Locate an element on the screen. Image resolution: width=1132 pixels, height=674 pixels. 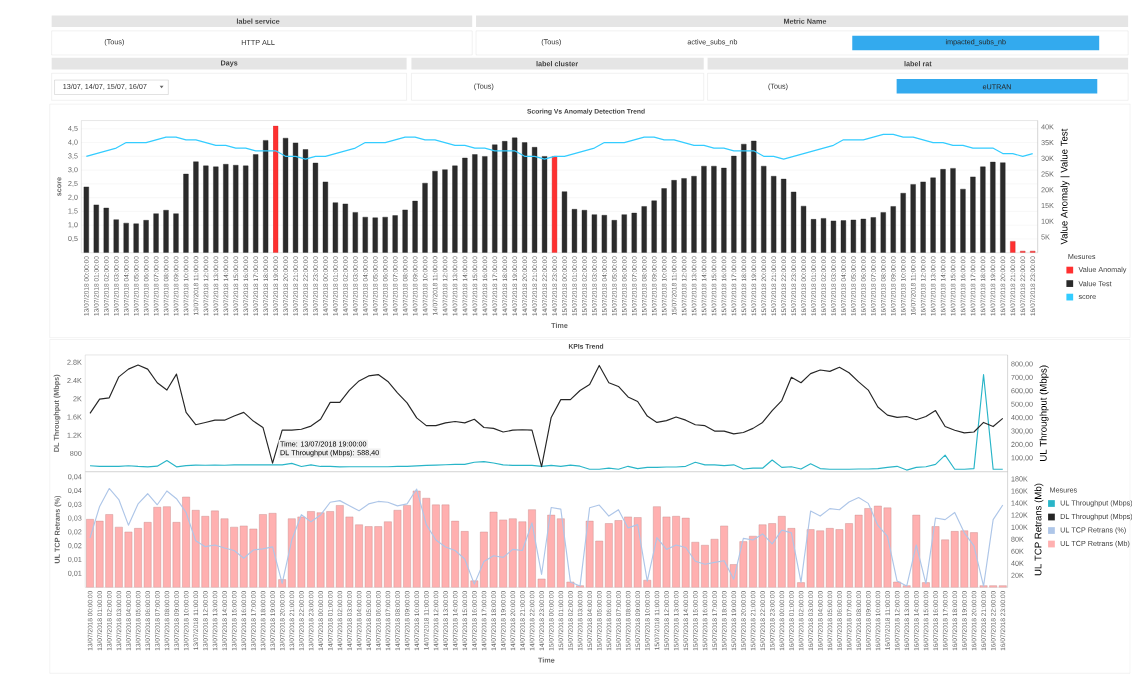
line-series is located at coordinates (546, 537).